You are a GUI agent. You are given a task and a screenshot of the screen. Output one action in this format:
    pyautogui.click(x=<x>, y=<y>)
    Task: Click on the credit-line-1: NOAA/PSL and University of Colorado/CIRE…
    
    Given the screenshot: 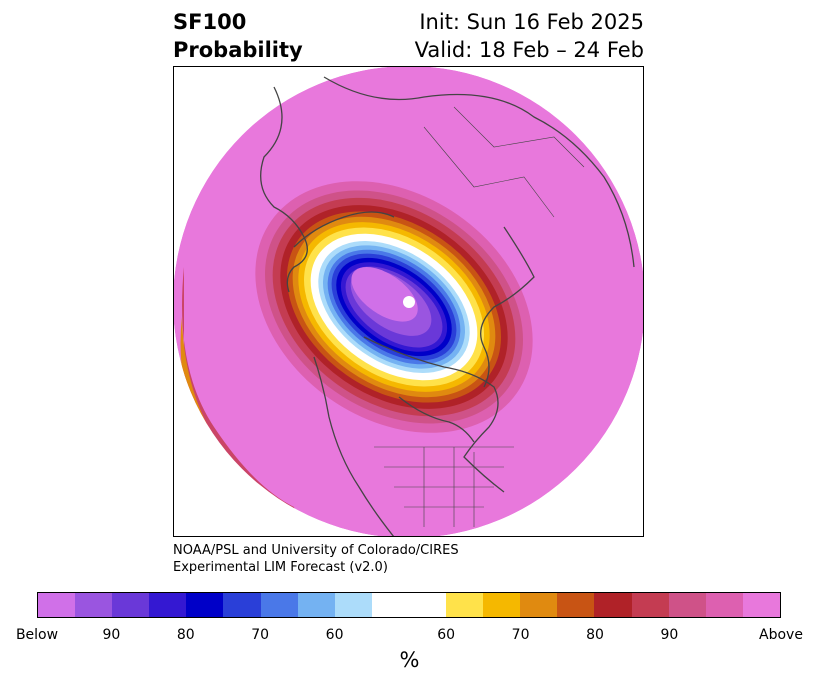 What is the action you would take?
    pyautogui.click(x=316, y=550)
    